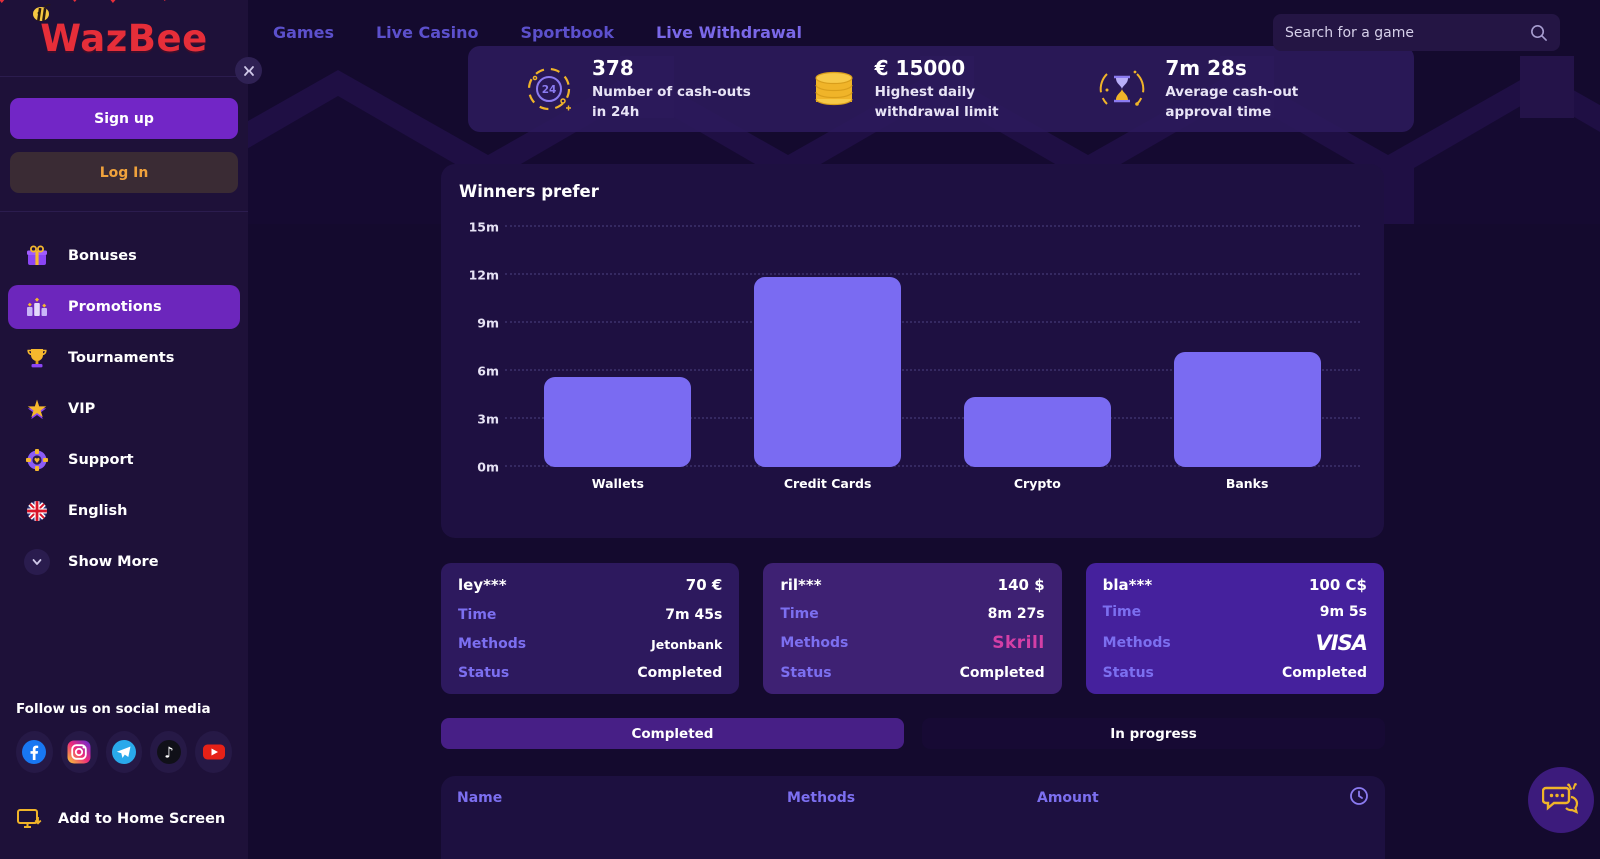 The height and width of the screenshot is (859, 1600). What do you see at coordinates (124, 172) in the screenshot?
I see `log-in-button: Log In` at bounding box center [124, 172].